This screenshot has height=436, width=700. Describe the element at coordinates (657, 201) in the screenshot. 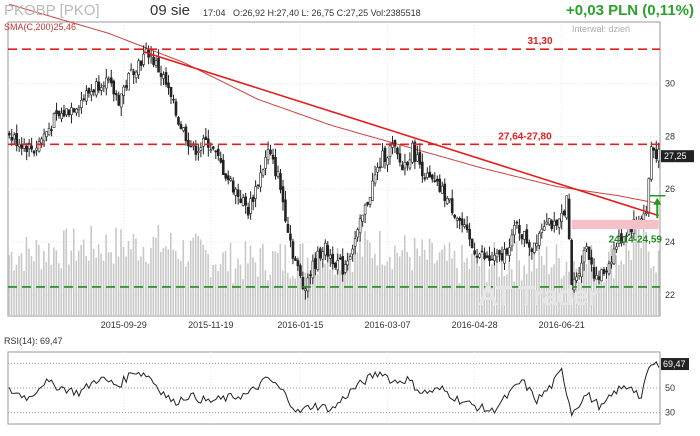

I see `up-arrow-head` at that location.